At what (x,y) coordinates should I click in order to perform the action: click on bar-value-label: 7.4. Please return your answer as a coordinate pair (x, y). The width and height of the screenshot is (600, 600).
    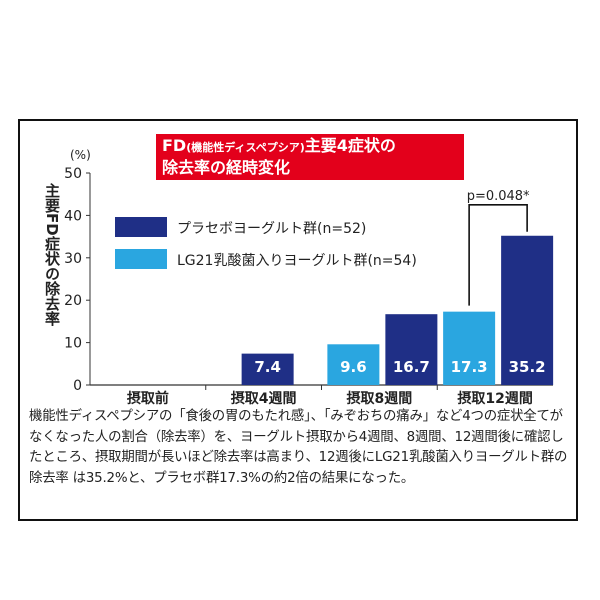
    Looking at the image, I should click on (267, 367).